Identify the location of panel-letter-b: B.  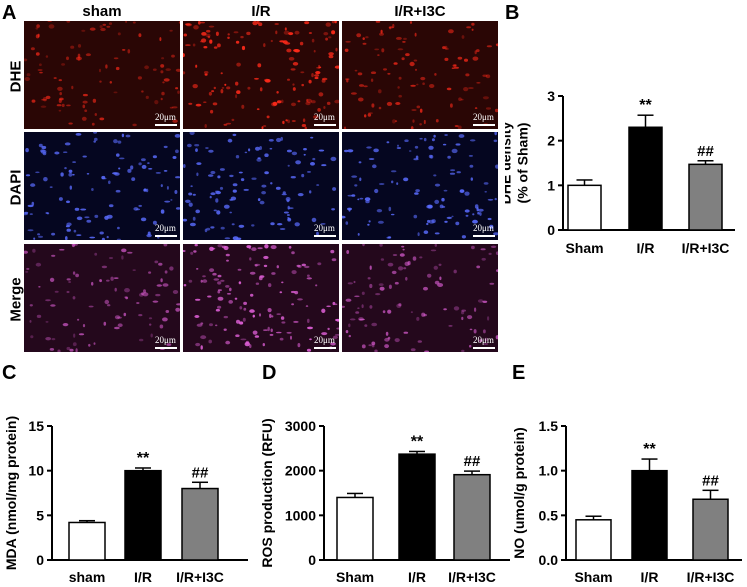
(512, 13).